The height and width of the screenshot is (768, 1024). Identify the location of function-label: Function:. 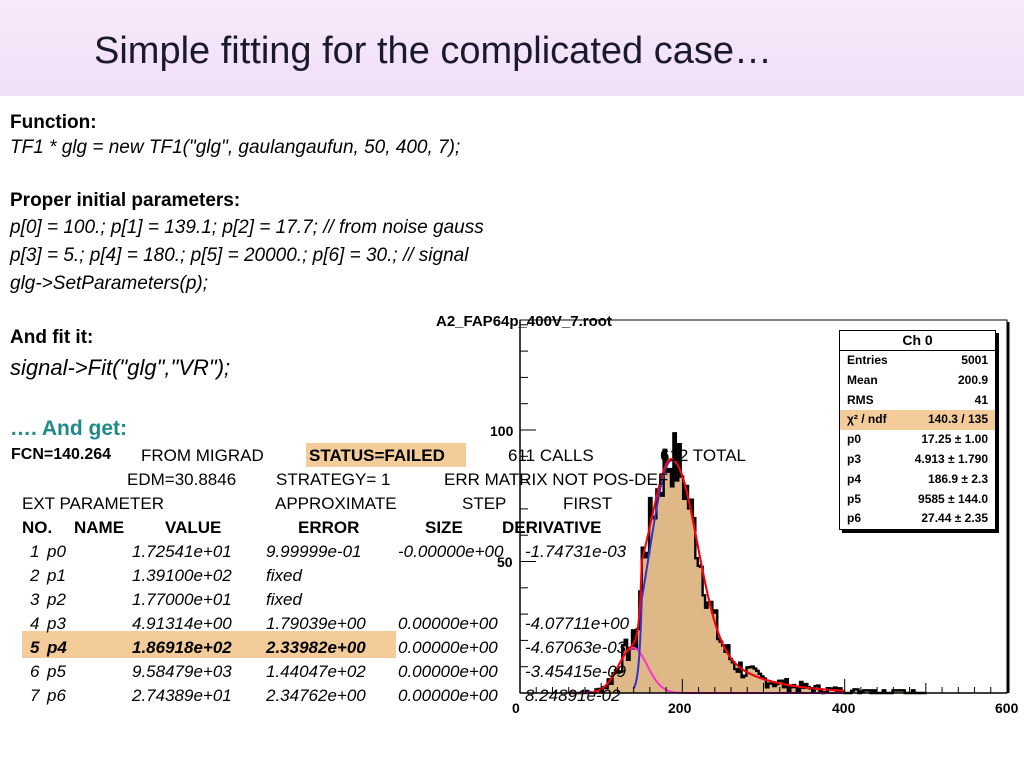
(53, 122).